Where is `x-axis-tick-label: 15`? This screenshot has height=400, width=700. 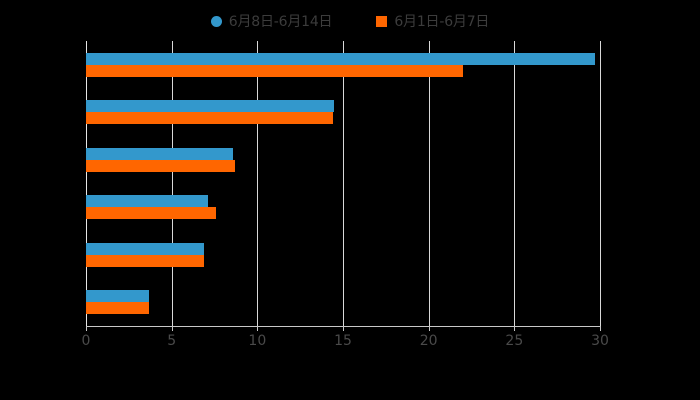
x-axis-tick-label: 15 is located at coordinates (343, 341).